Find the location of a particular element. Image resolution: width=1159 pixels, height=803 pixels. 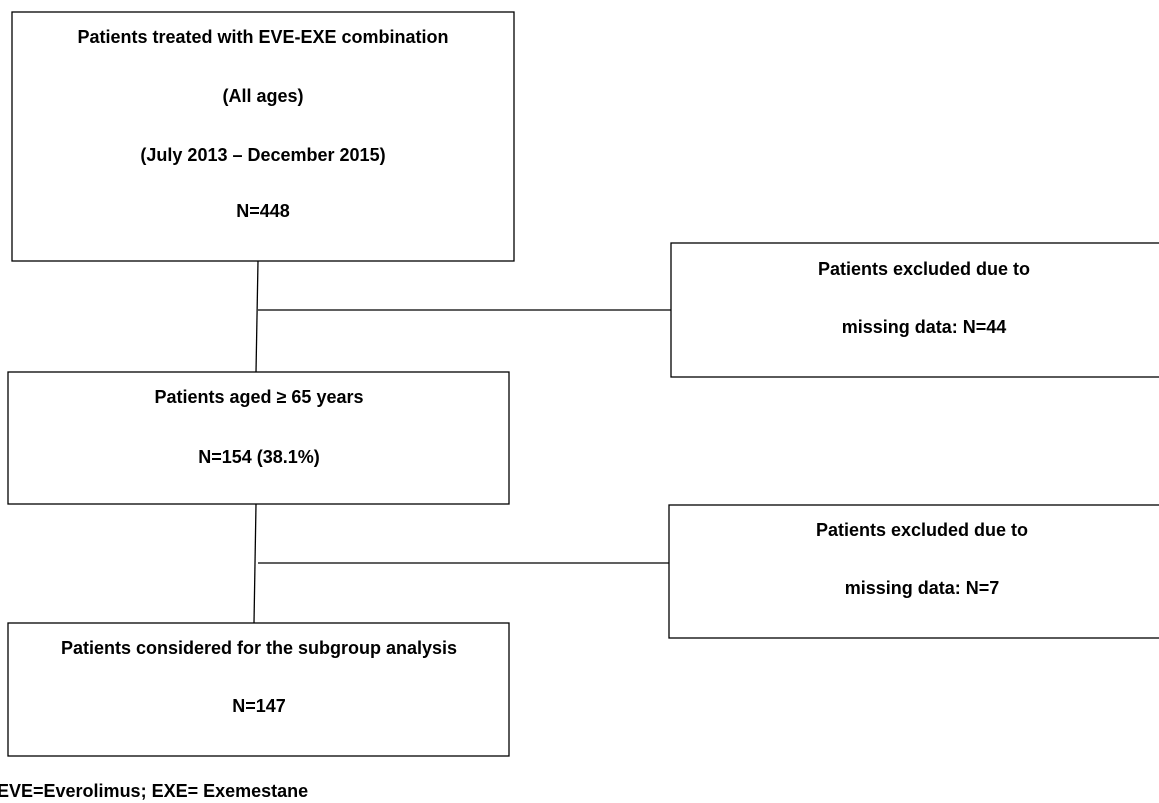

box-text: N=147 is located at coordinates (259, 706).